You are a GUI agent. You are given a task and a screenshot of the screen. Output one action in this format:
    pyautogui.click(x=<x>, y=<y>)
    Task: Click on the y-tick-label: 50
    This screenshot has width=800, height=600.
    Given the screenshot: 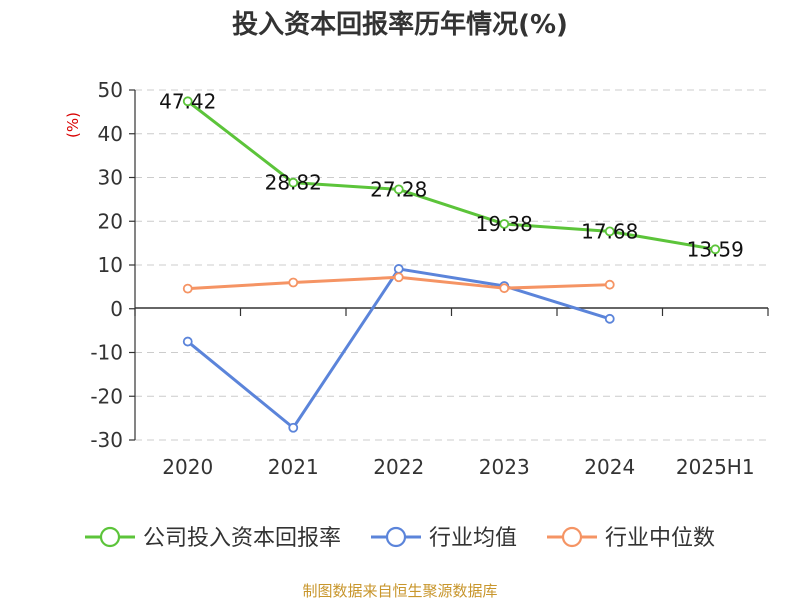 What is the action you would take?
    pyautogui.click(x=110, y=90)
    